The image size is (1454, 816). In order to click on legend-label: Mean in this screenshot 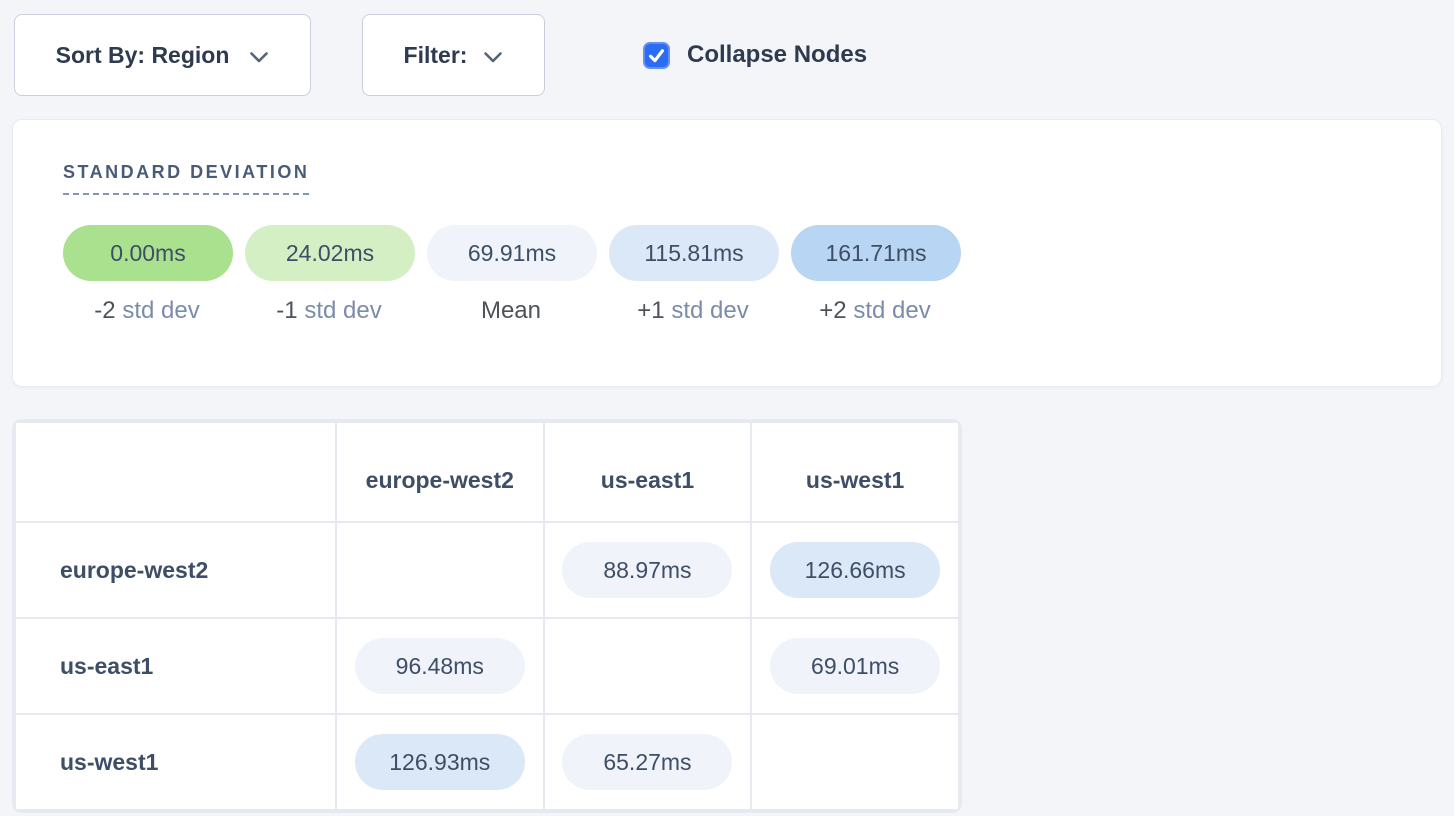, I will do `click(511, 310)`.